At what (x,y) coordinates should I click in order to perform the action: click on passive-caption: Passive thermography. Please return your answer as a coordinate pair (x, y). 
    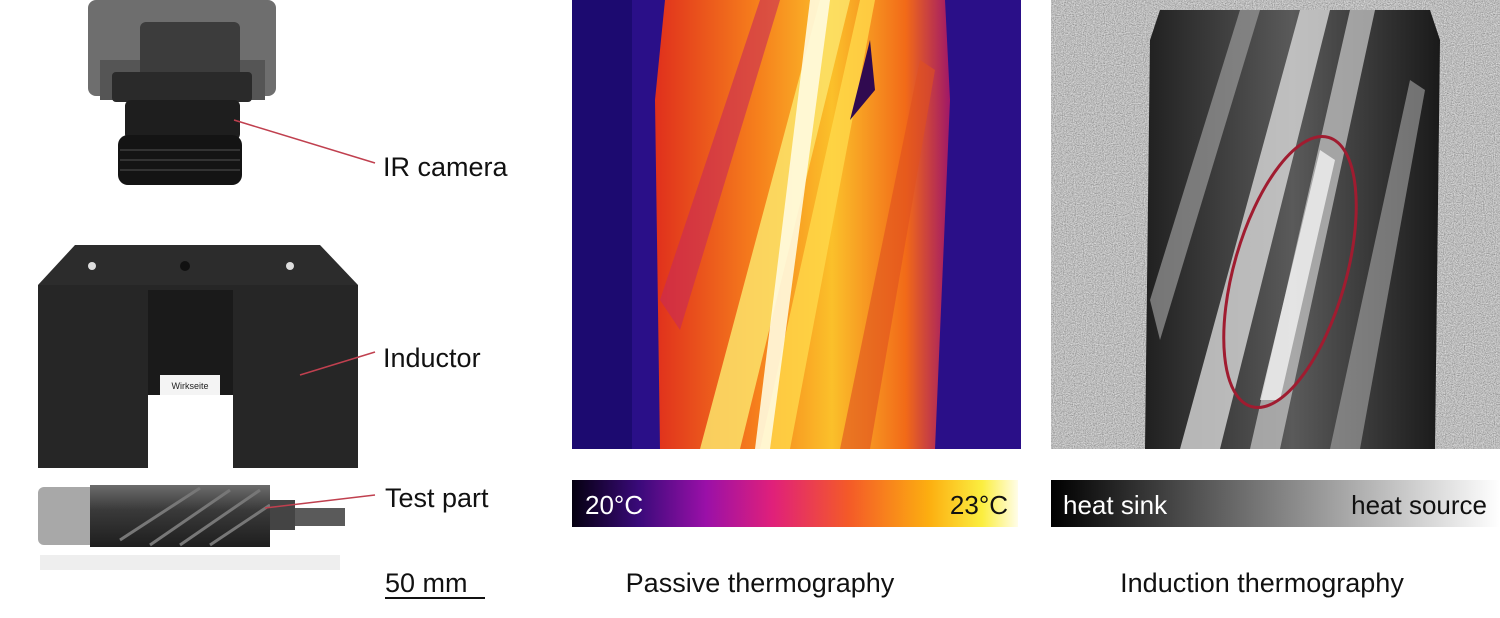
    Looking at the image, I should click on (760, 583).